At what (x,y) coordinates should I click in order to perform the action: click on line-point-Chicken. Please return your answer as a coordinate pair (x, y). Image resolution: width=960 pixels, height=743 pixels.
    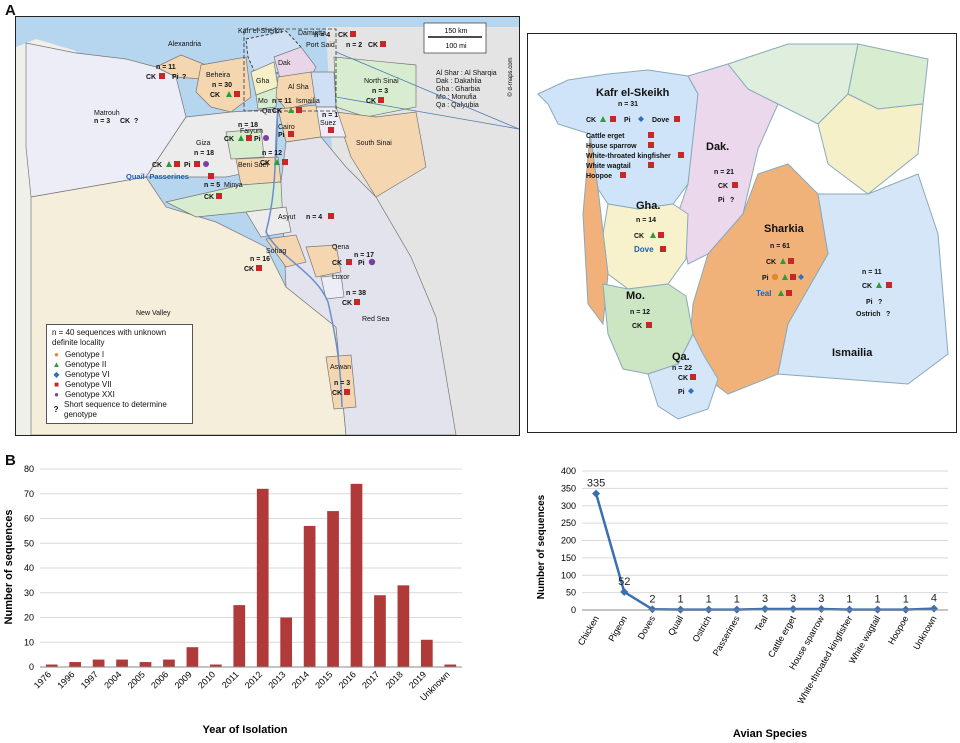
    Looking at the image, I should click on (596, 493).